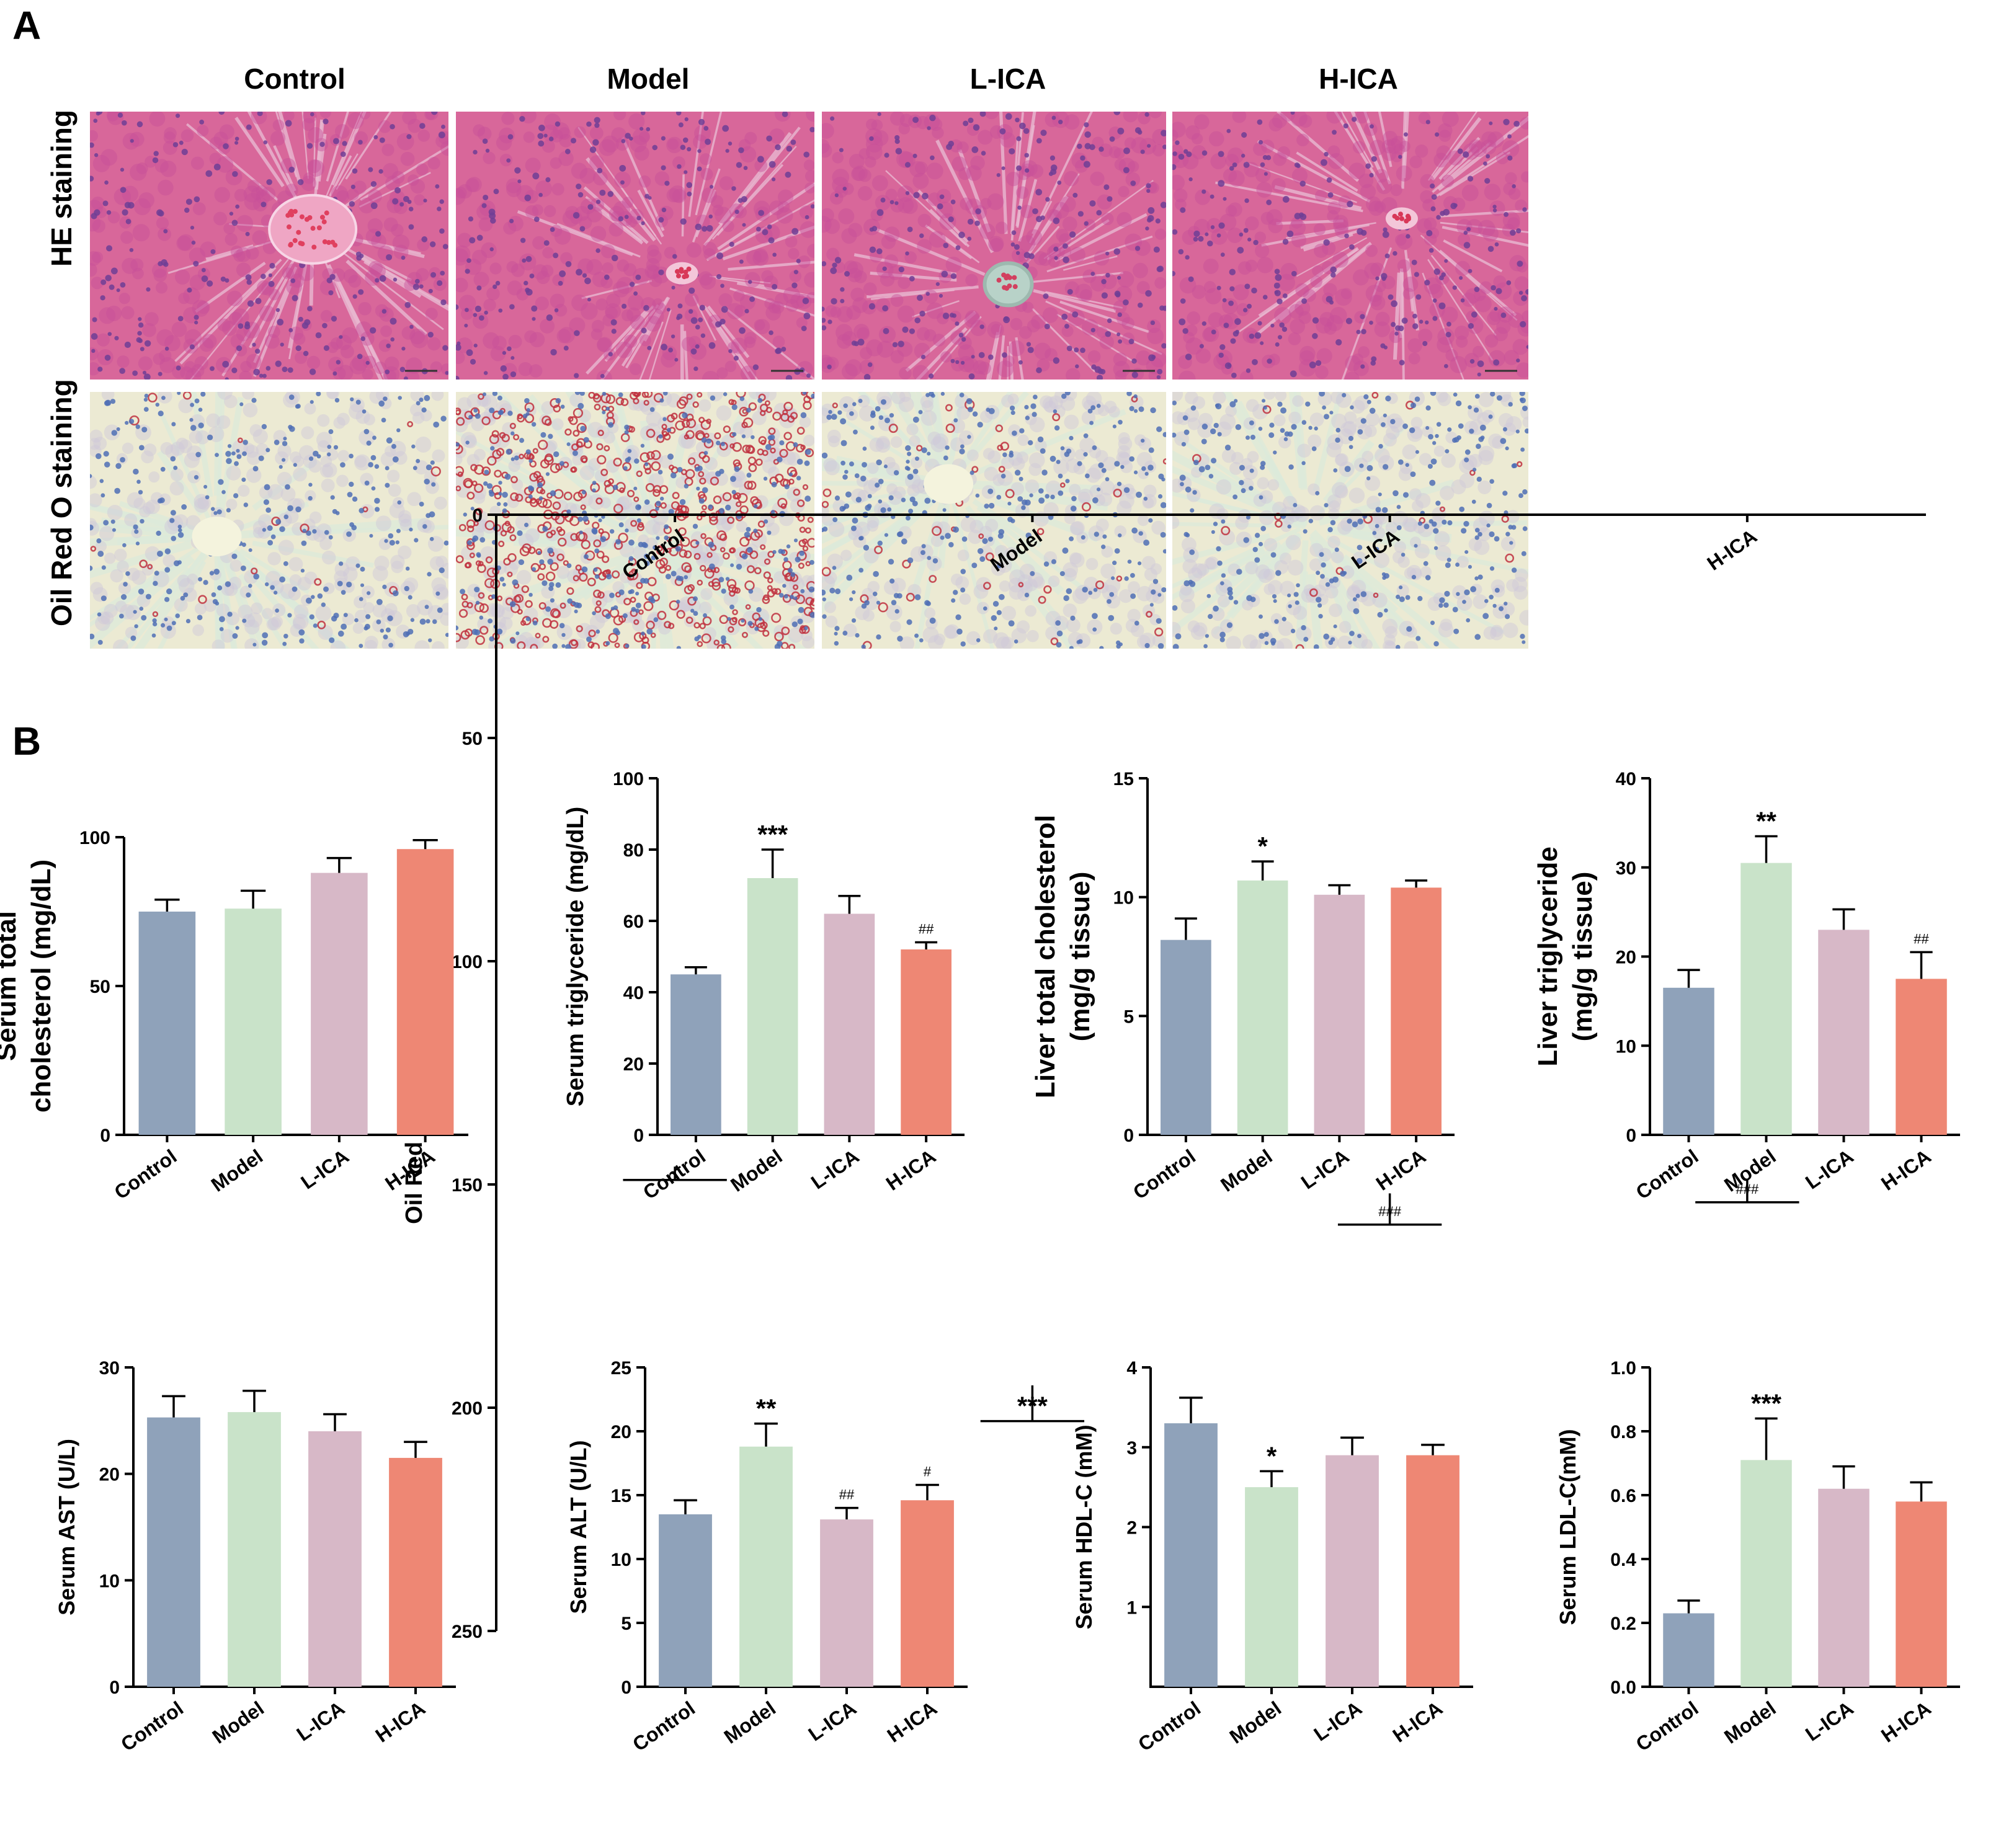  Describe the element at coordinates (847, 1495) in the screenshot. I see `significance-mark: ##` at that location.